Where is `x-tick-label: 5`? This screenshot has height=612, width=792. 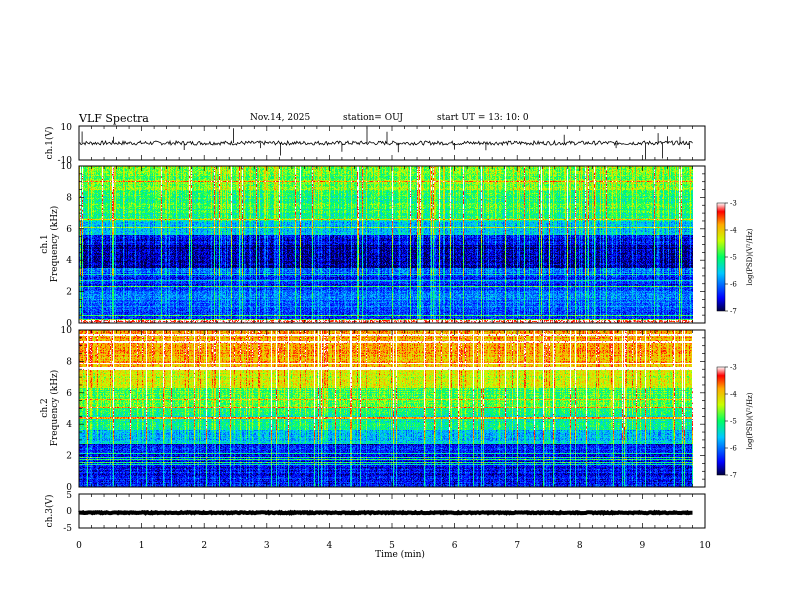 x-tick-label: 5 is located at coordinates (392, 546).